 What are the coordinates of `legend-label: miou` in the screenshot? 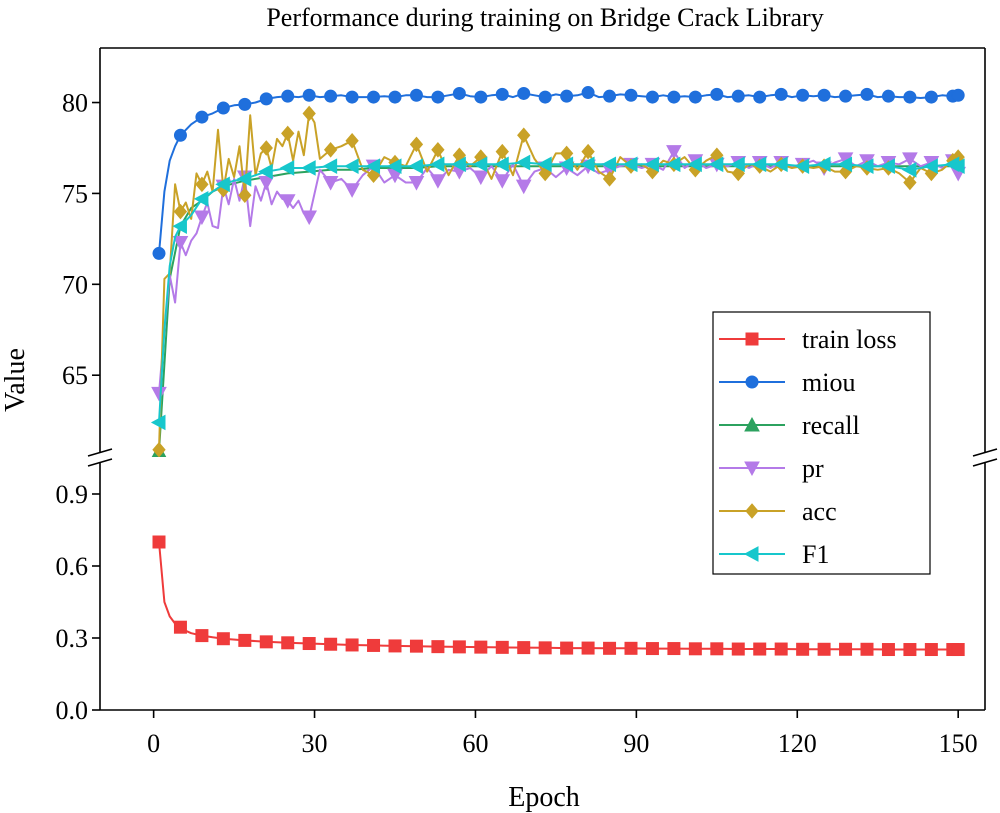 It's located at (828, 382).